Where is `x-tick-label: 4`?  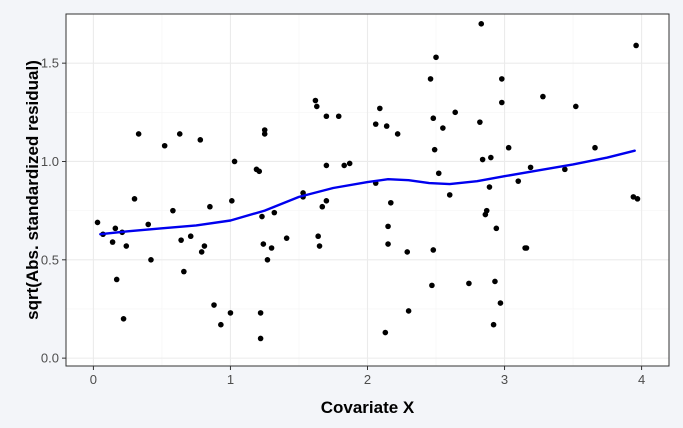 x-tick-label: 4 is located at coordinates (641, 379).